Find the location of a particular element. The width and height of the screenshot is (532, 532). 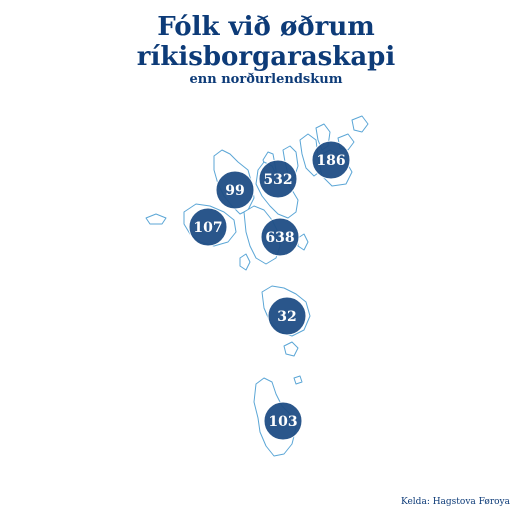

source-credit: Kelda: Hagstova Føroya is located at coordinates (455, 502).